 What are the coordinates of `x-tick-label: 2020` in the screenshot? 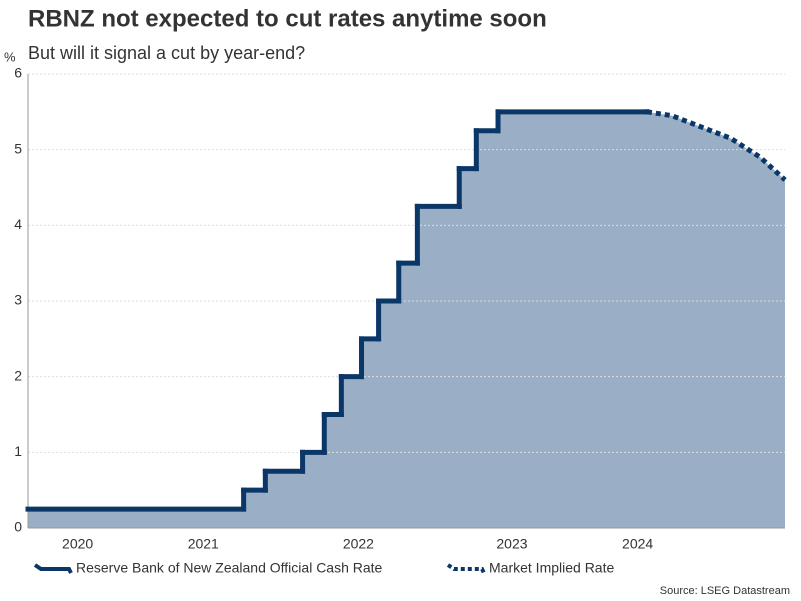 It's located at (77, 544).